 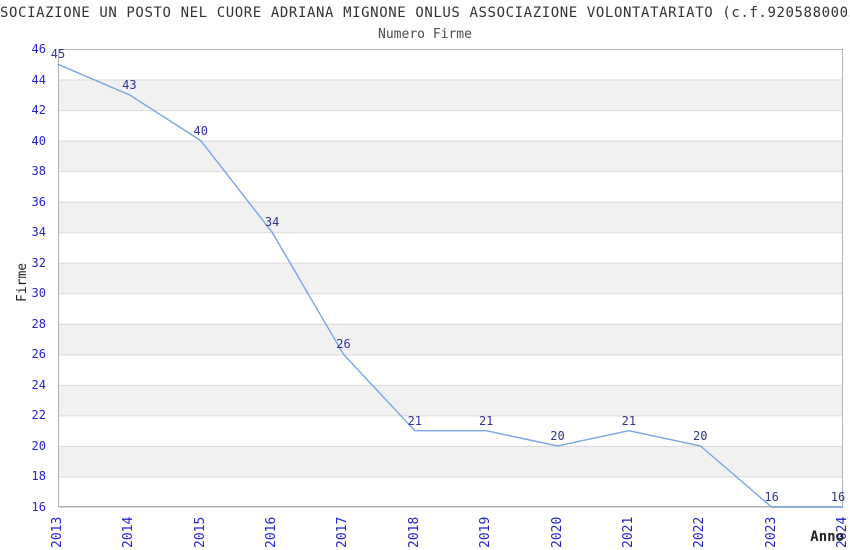 I want to click on y-tick-label: 36, so click(x=38, y=201).